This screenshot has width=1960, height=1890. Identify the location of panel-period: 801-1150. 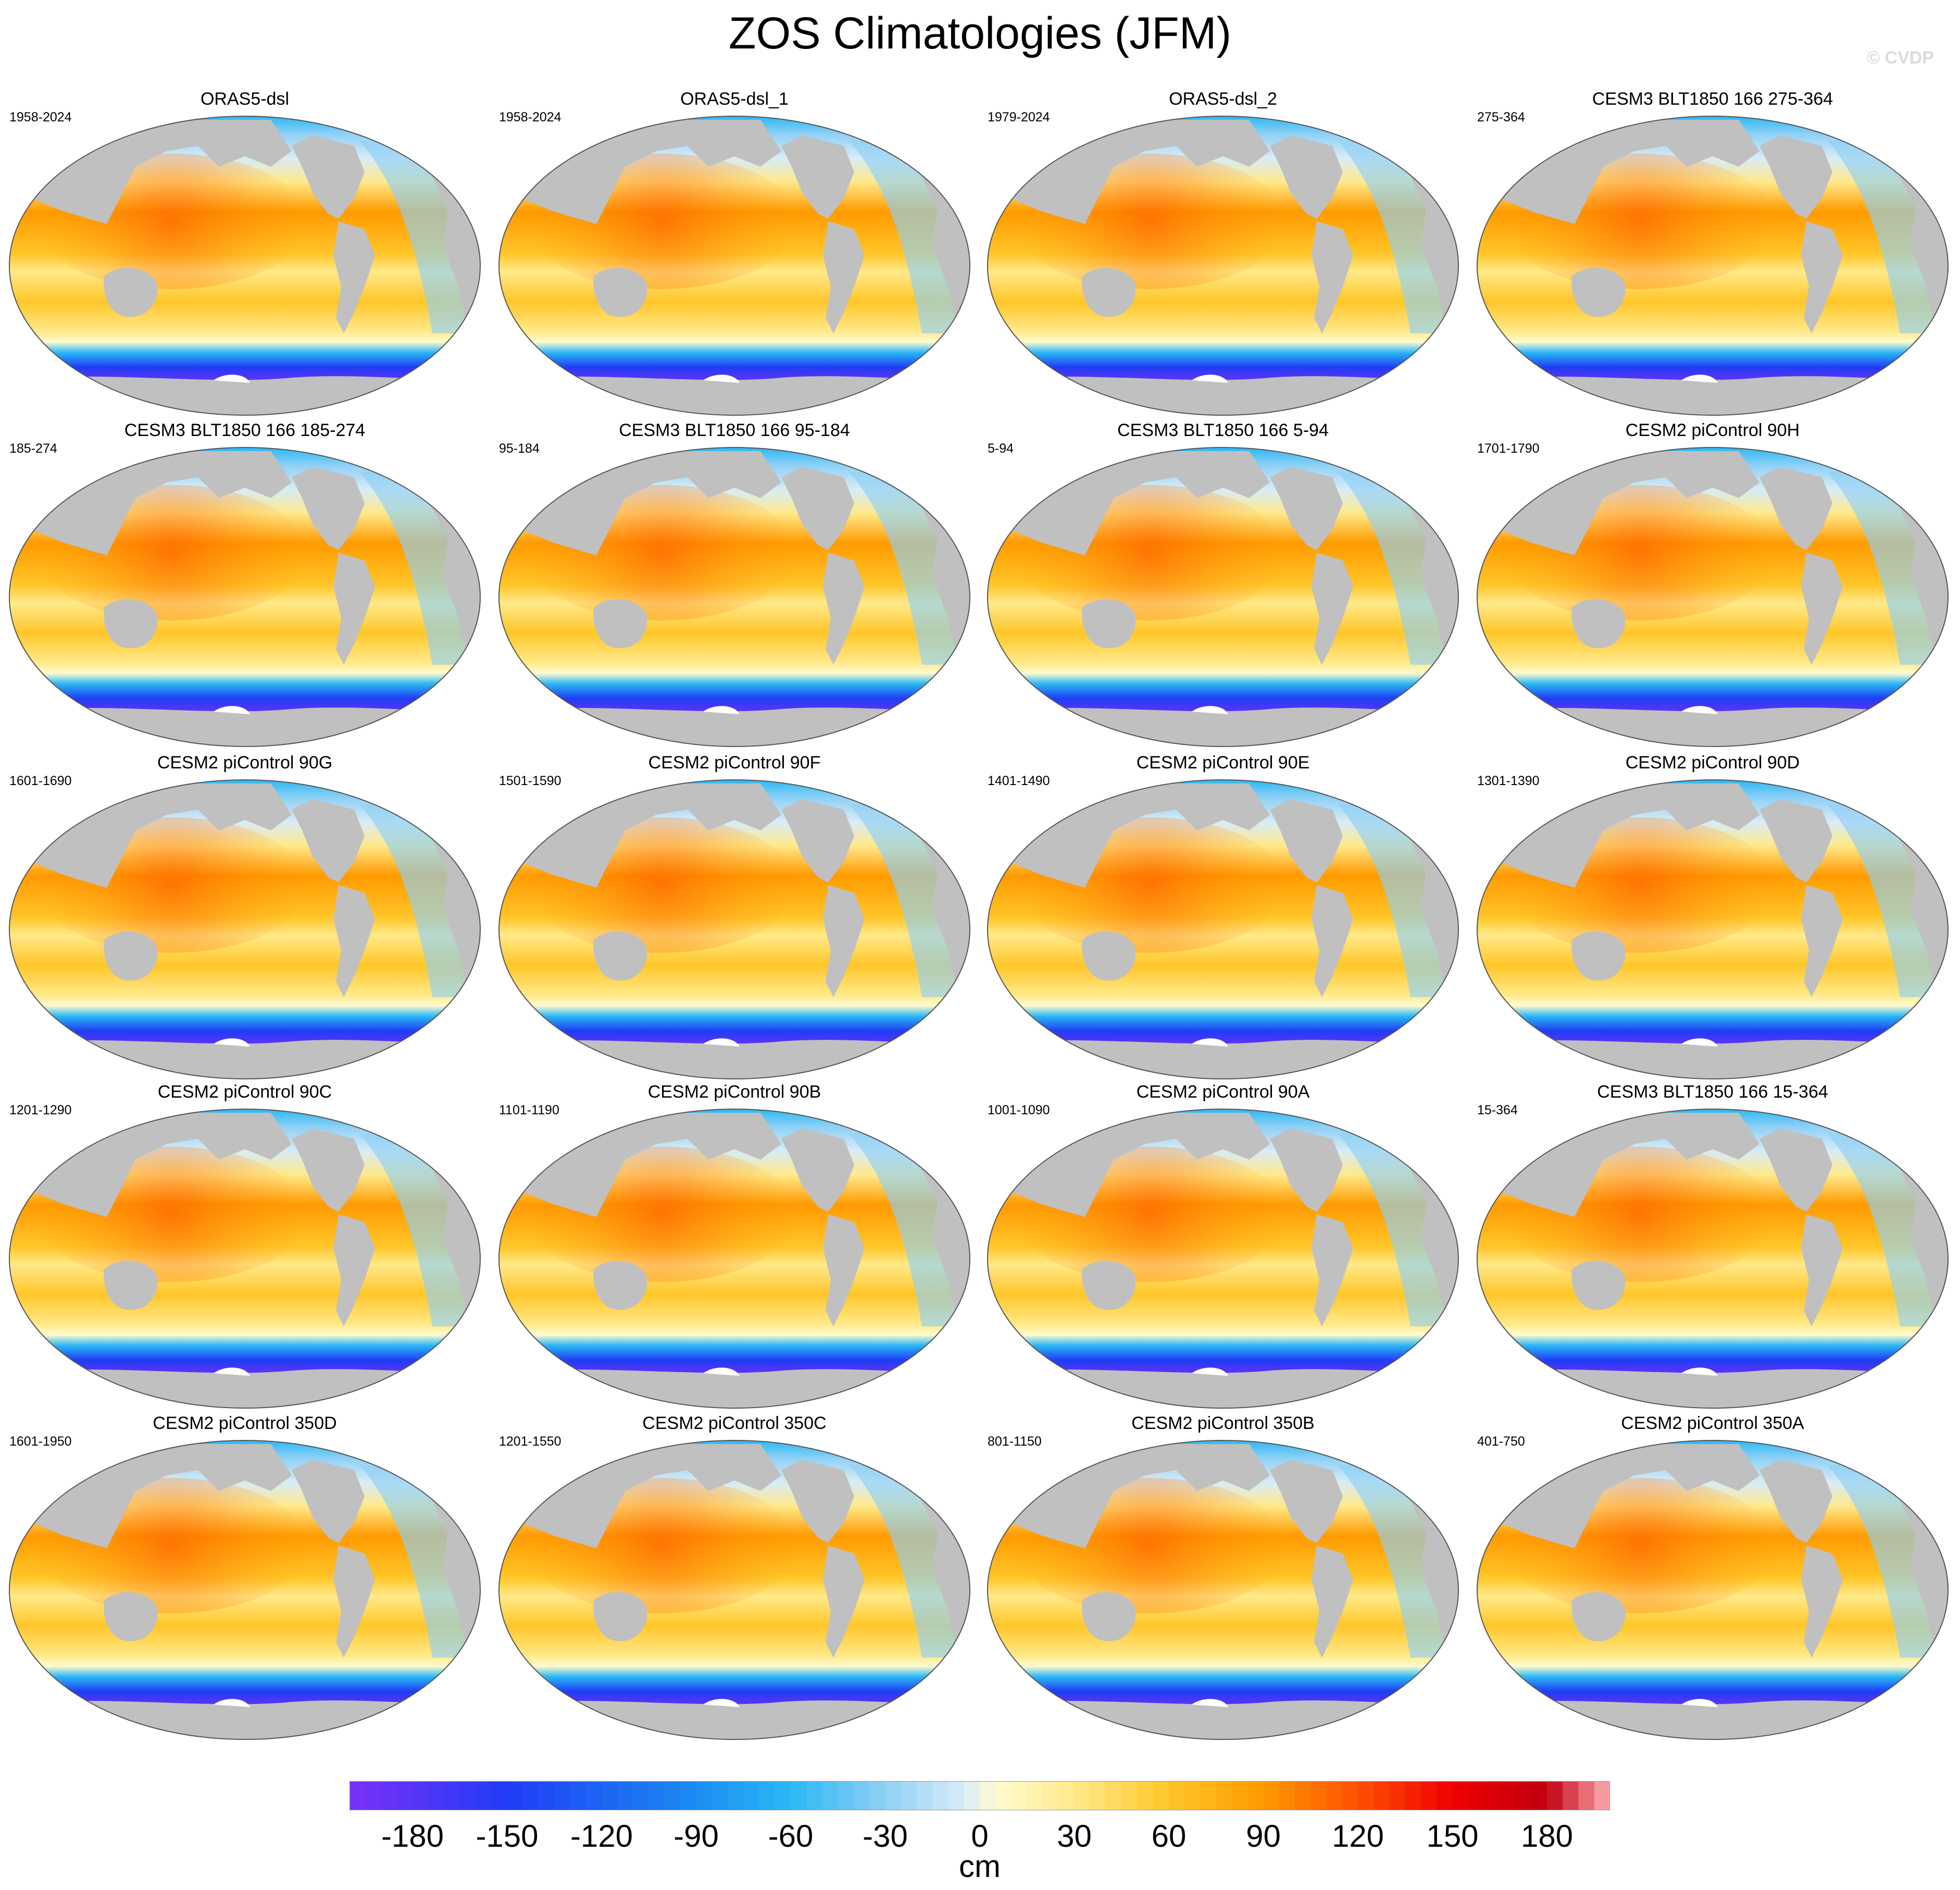
(1015, 1441).